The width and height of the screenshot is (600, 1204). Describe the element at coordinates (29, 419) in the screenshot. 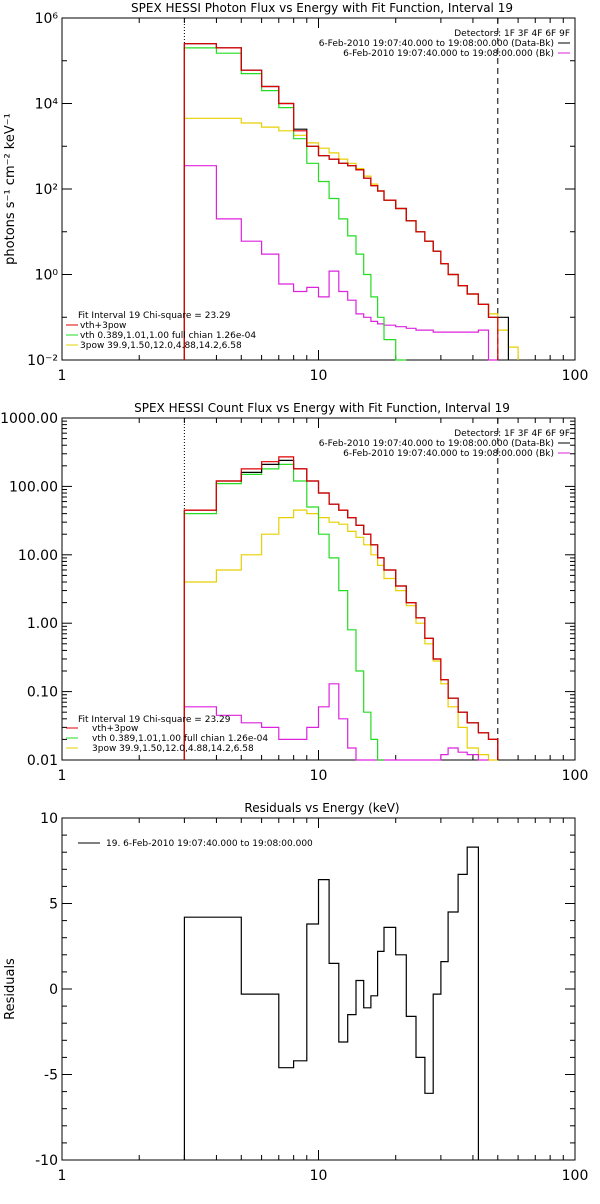

I see `y-tick-label: 1000.00` at that location.